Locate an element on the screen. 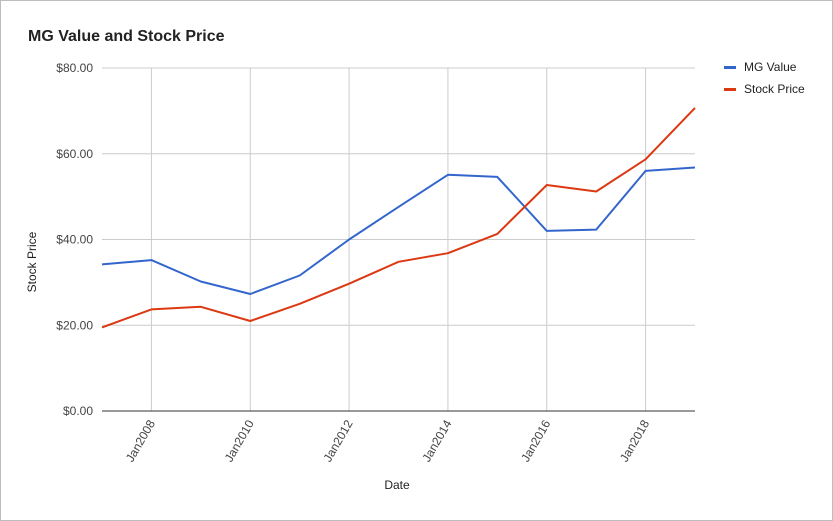  y-tick-label: $60.00 is located at coordinates (74, 154).